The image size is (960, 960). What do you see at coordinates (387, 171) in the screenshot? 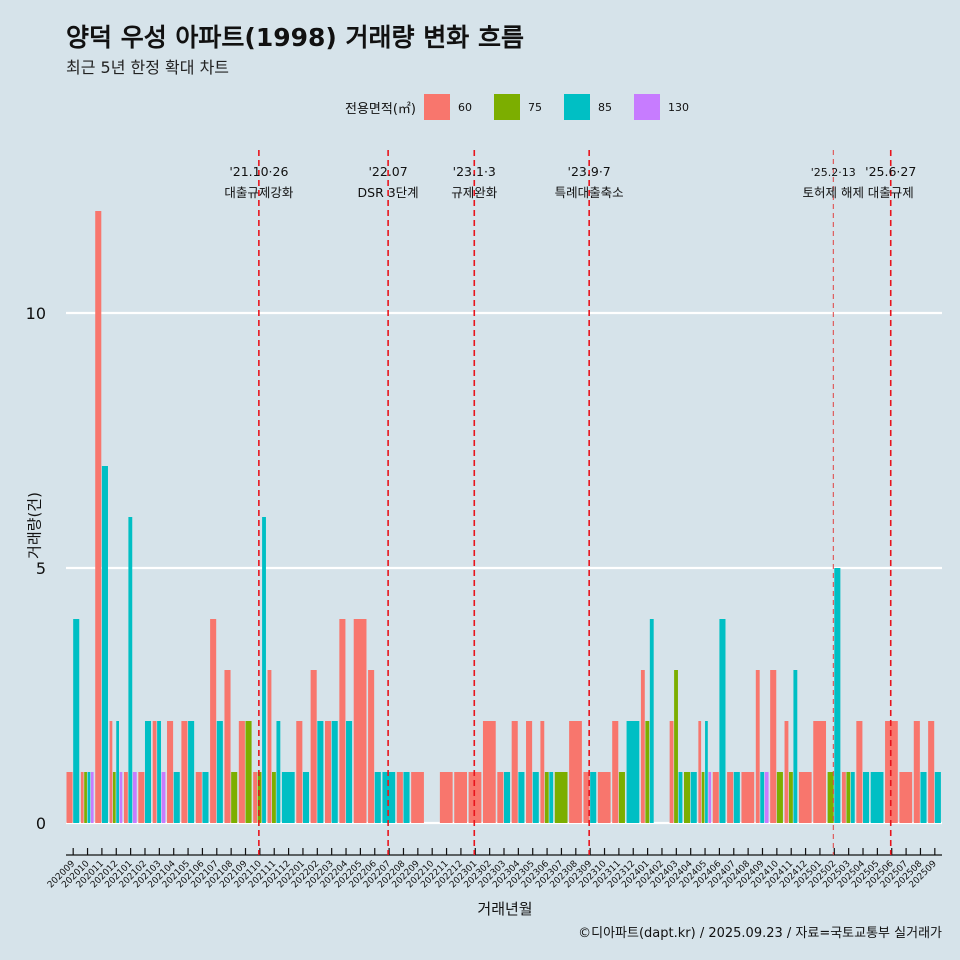
I see `event-date: '22.07` at bounding box center [387, 171].